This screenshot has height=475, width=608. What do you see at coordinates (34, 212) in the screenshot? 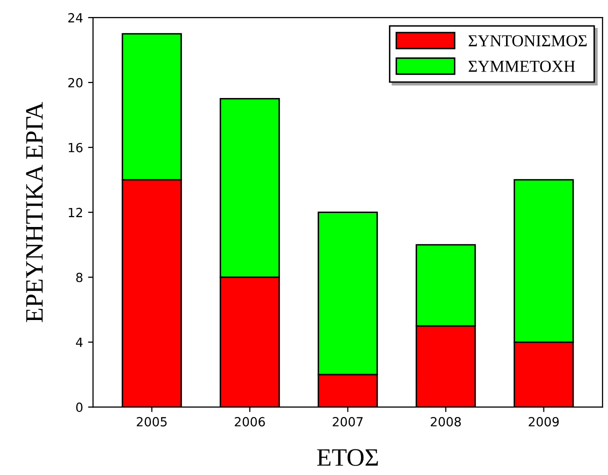
I see `y-axis-title: ΕΡΕΥΝΗΤΙΚΑ ΕΡΓΑ` at bounding box center [34, 212].